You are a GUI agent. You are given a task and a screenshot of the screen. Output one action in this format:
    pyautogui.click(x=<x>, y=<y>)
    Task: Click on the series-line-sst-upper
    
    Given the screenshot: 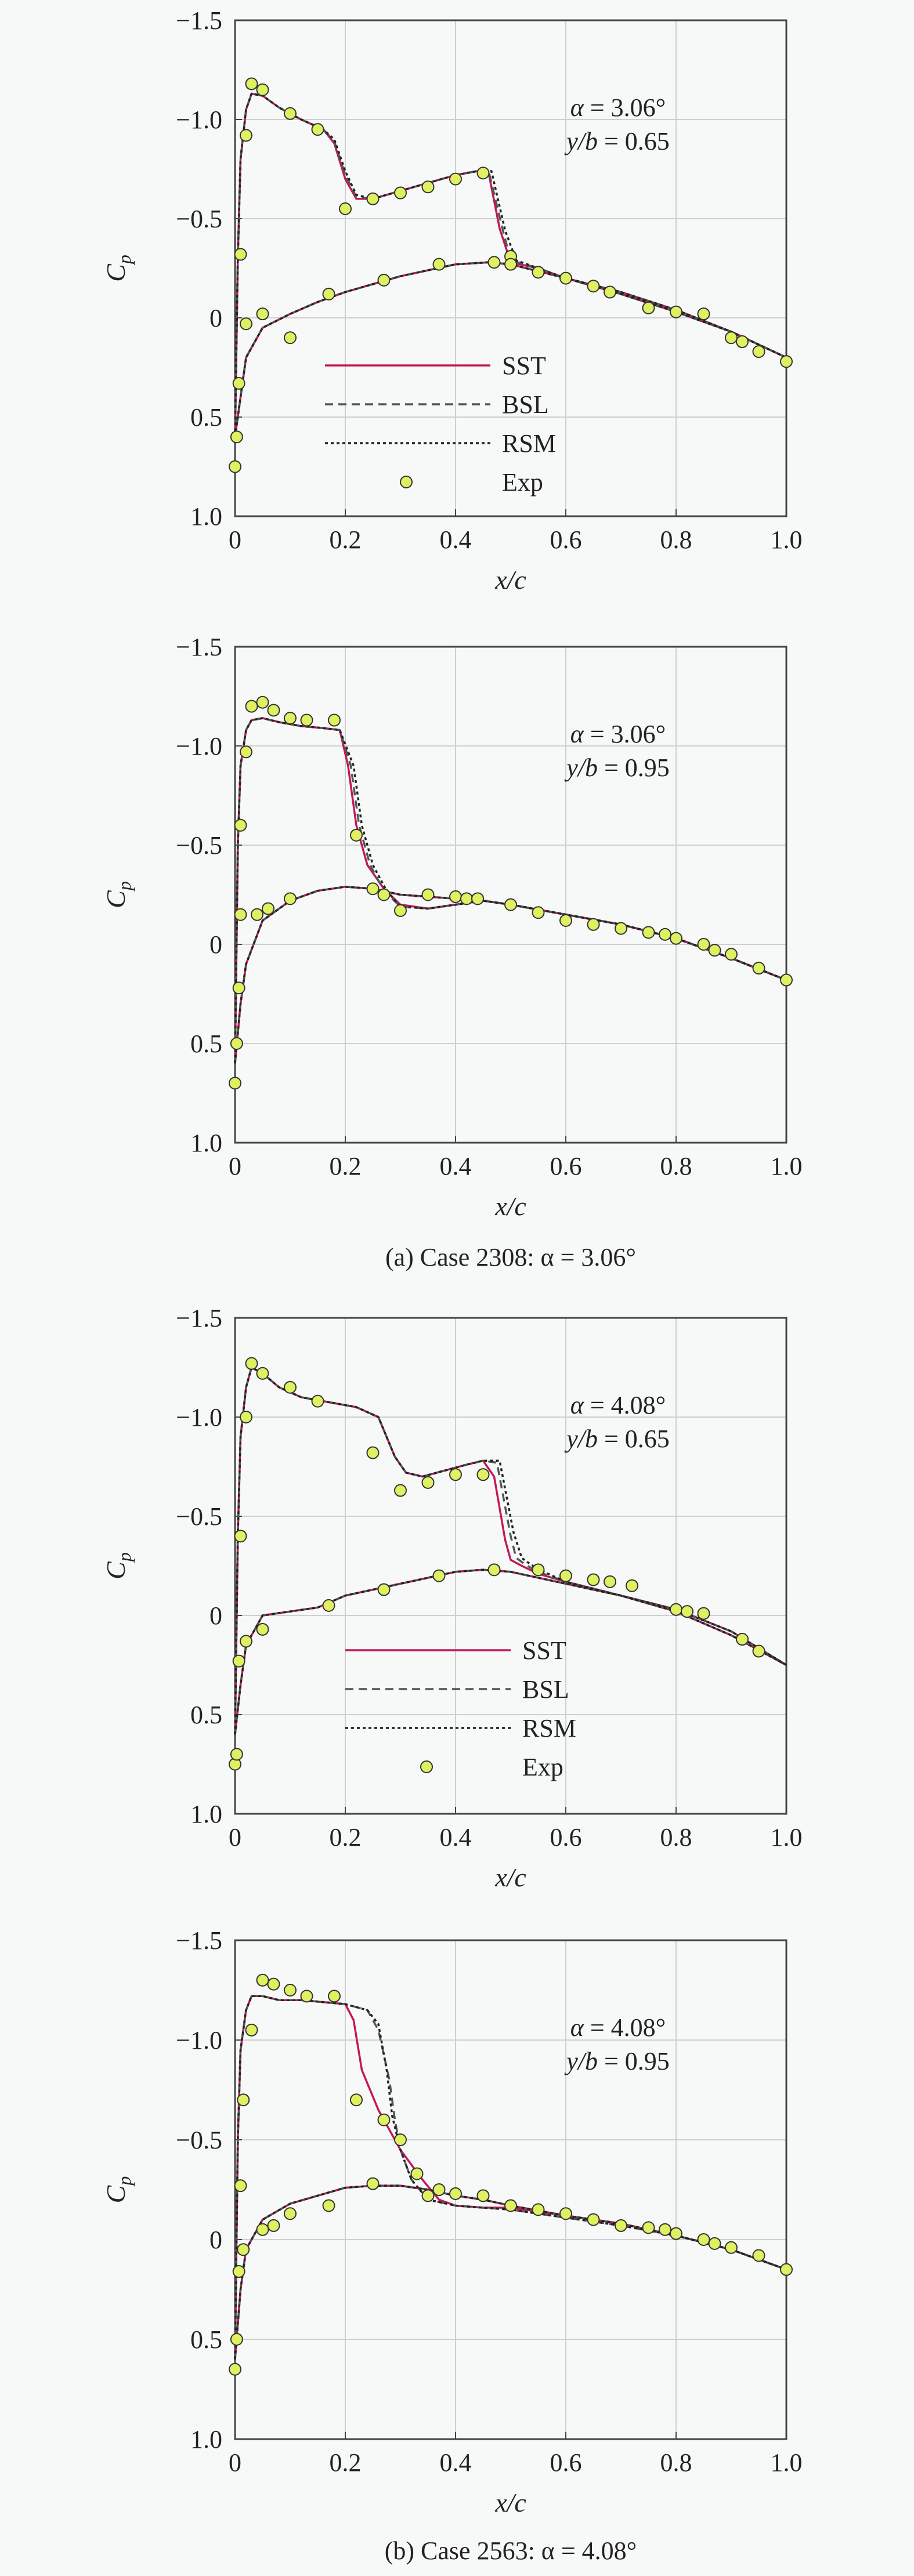 What is the action you would take?
    pyautogui.click(x=511, y=1550)
    